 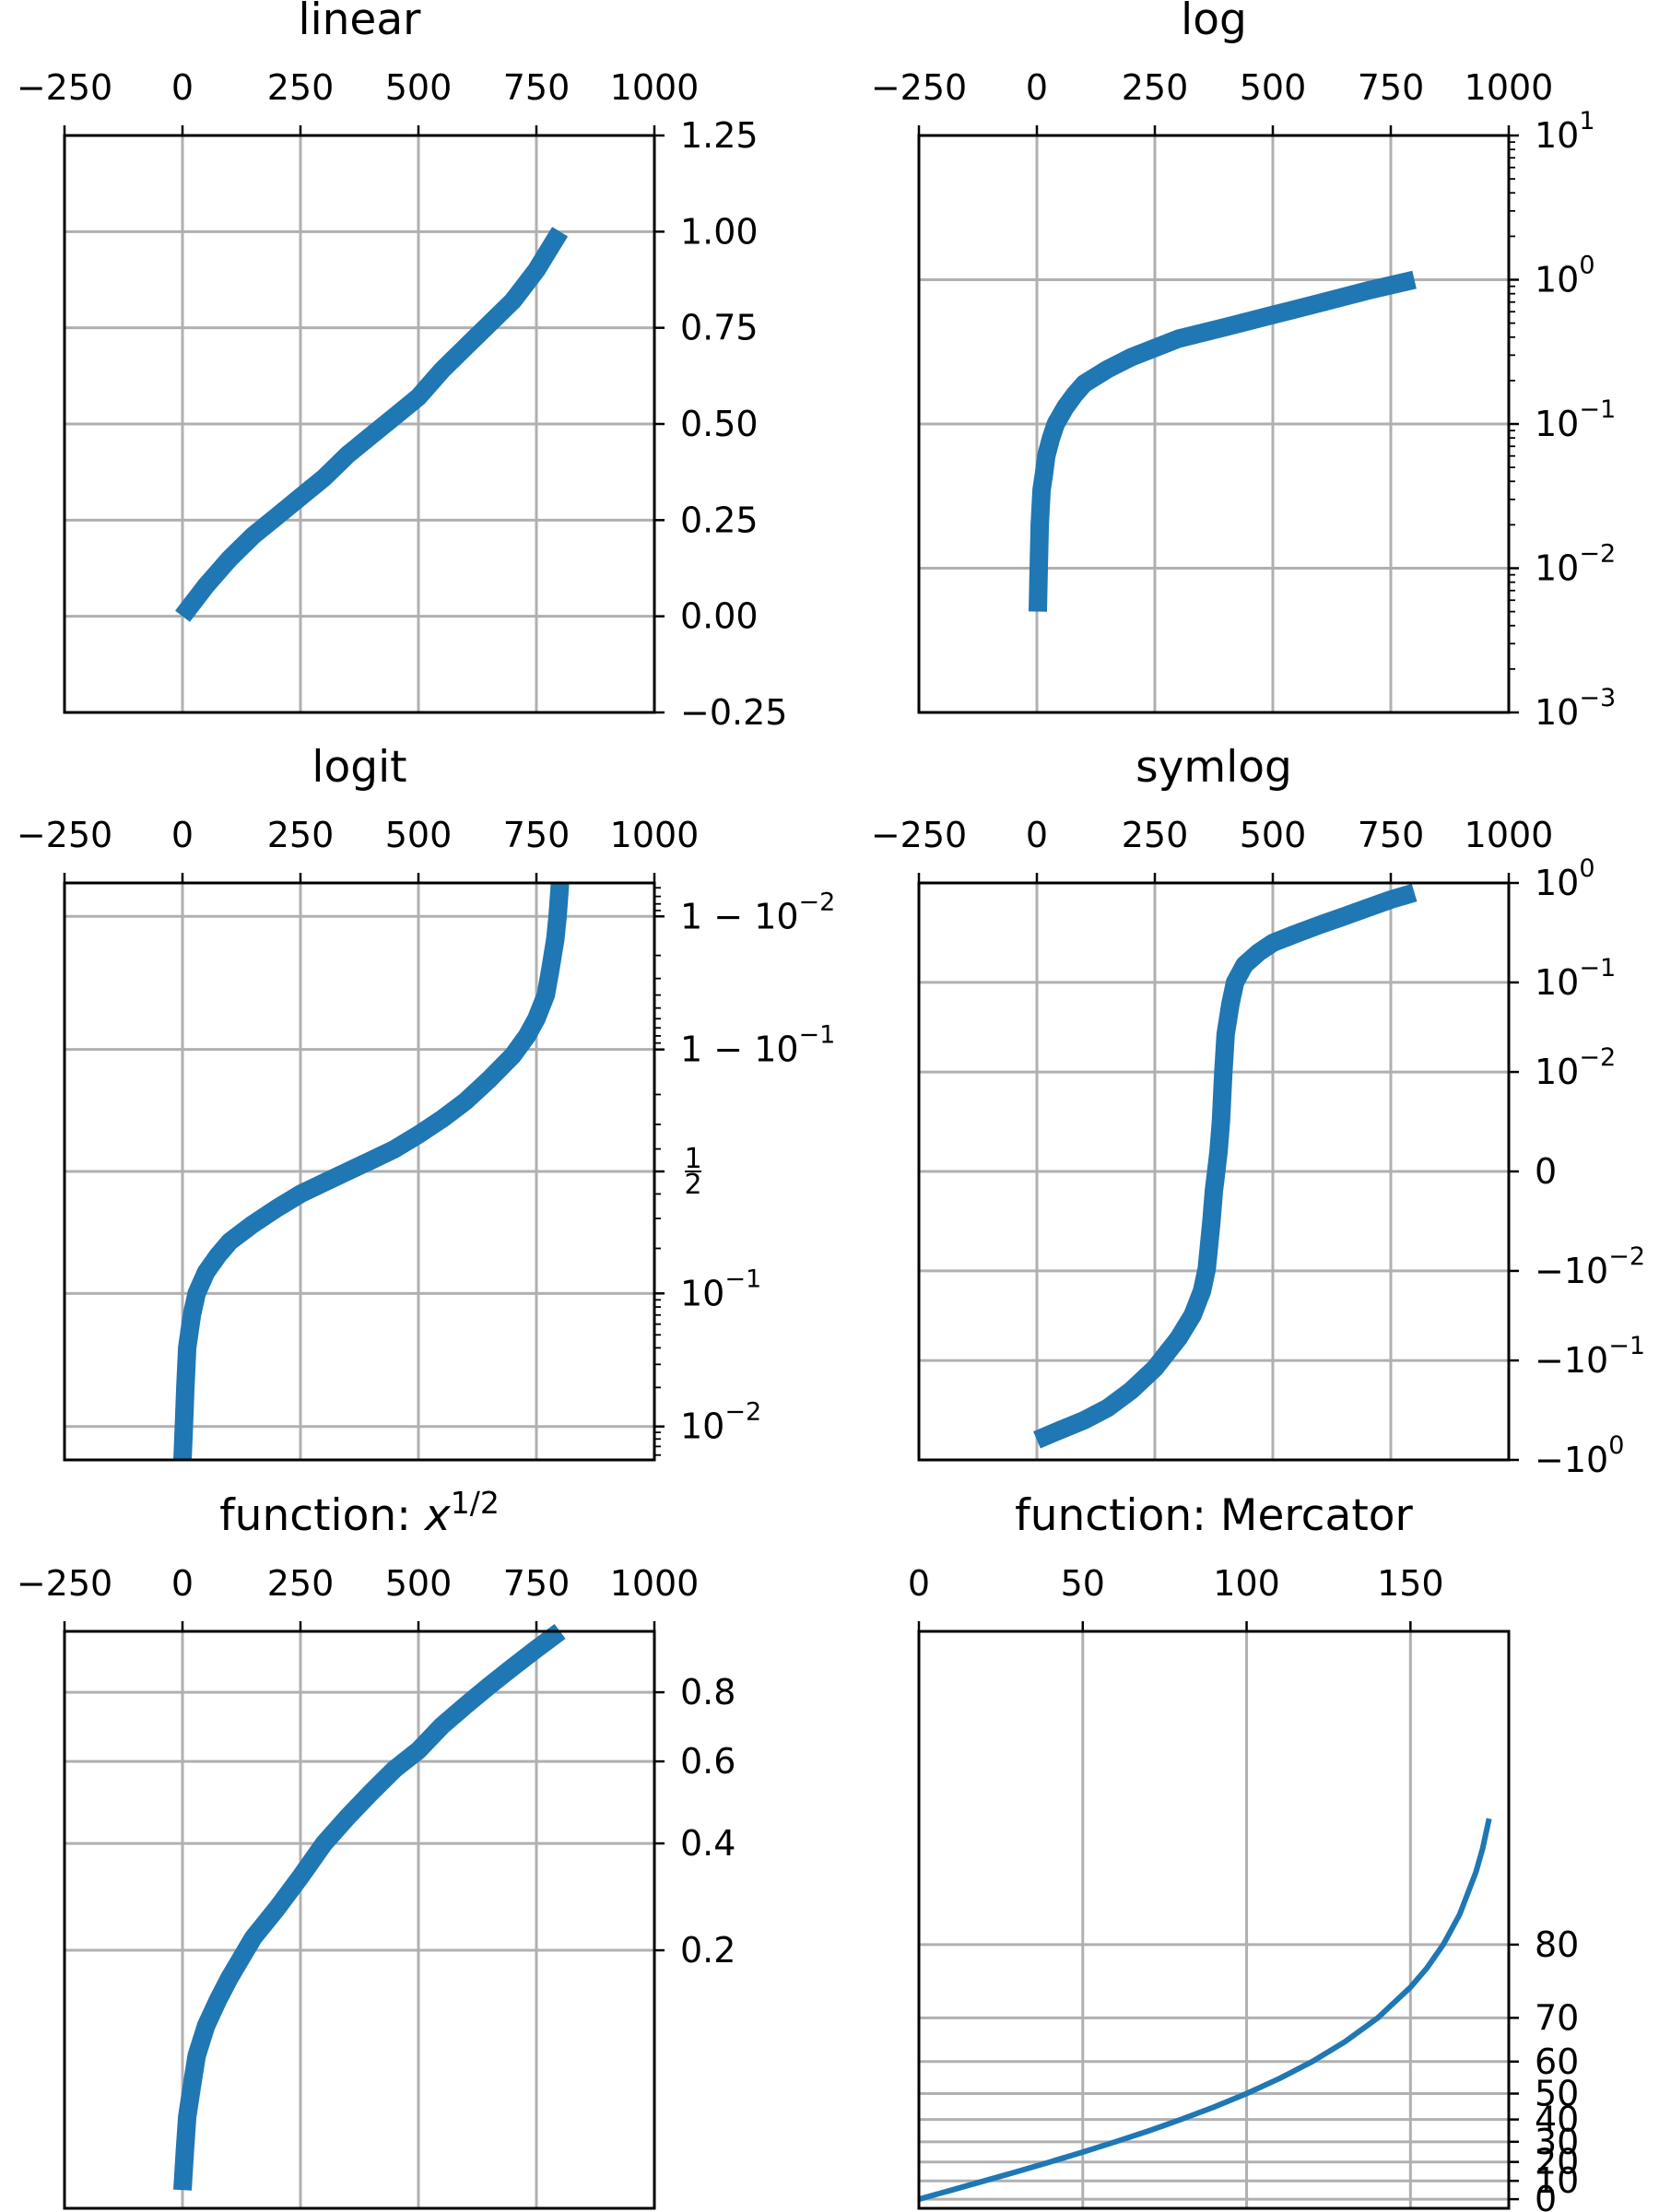 I want to click on title-math-base: x, so click(x=437, y=1515).